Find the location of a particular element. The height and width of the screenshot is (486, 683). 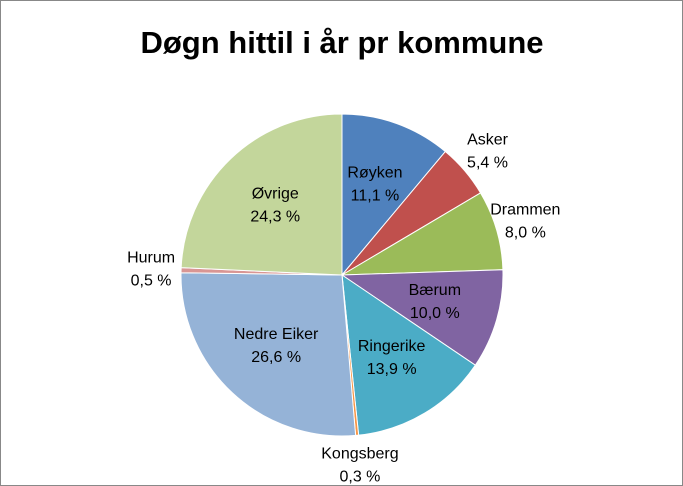

slice-value-label: 24,3 % is located at coordinates (275, 216).